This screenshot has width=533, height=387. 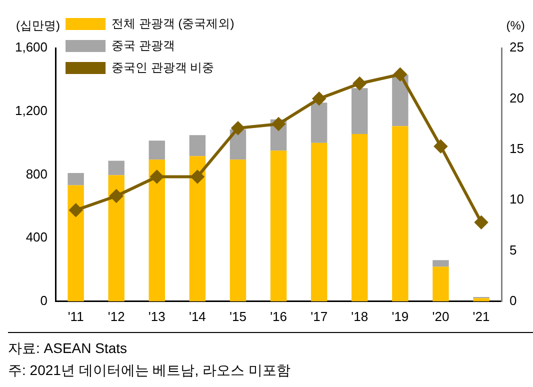 I want to click on legend-label: 중국인 관광객 비중, so click(x=163, y=67).